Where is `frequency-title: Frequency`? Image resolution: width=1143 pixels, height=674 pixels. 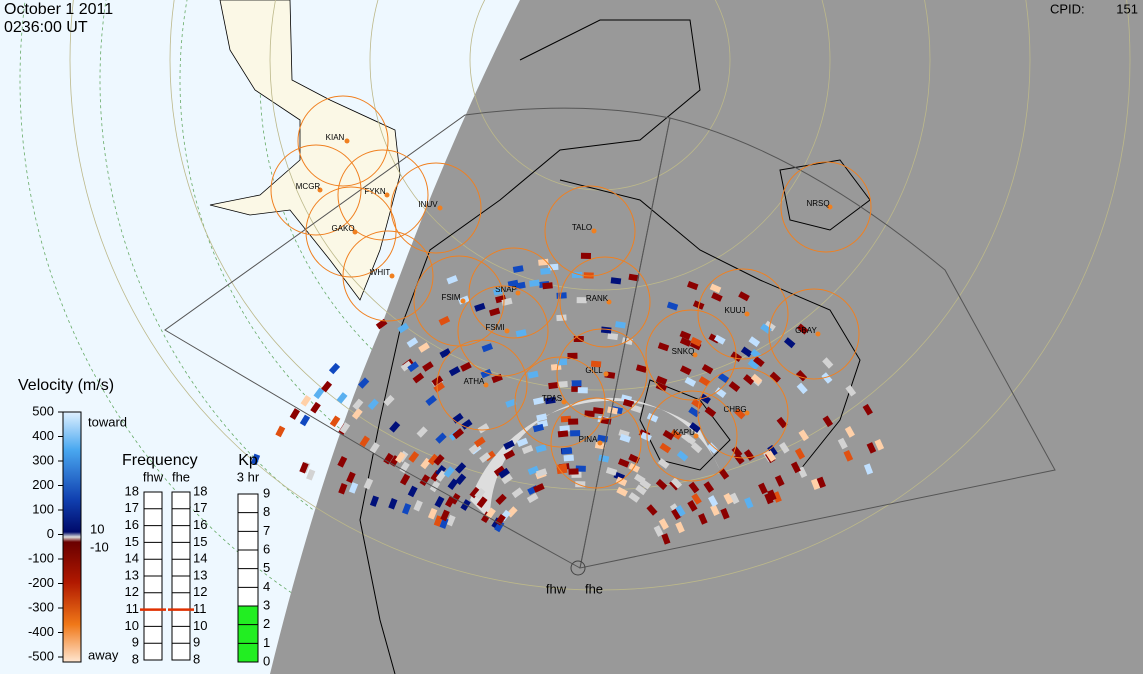
frequency-title: Frequency is located at coordinates (160, 460).